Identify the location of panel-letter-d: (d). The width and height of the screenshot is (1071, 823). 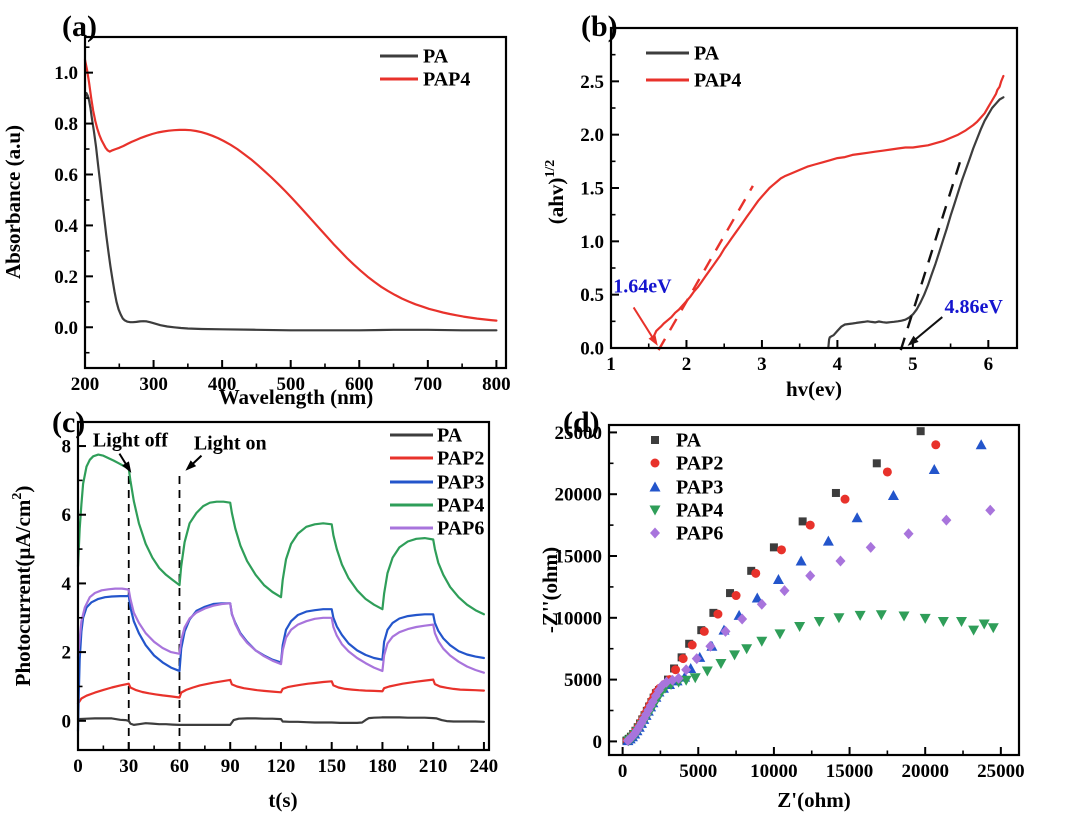
(581, 422).